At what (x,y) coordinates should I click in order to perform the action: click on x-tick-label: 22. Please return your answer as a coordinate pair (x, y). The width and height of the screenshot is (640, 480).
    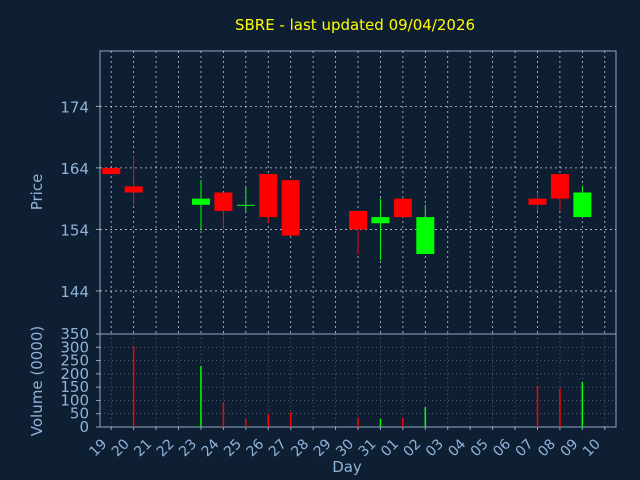
    Looking at the image, I should click on (166, 448).